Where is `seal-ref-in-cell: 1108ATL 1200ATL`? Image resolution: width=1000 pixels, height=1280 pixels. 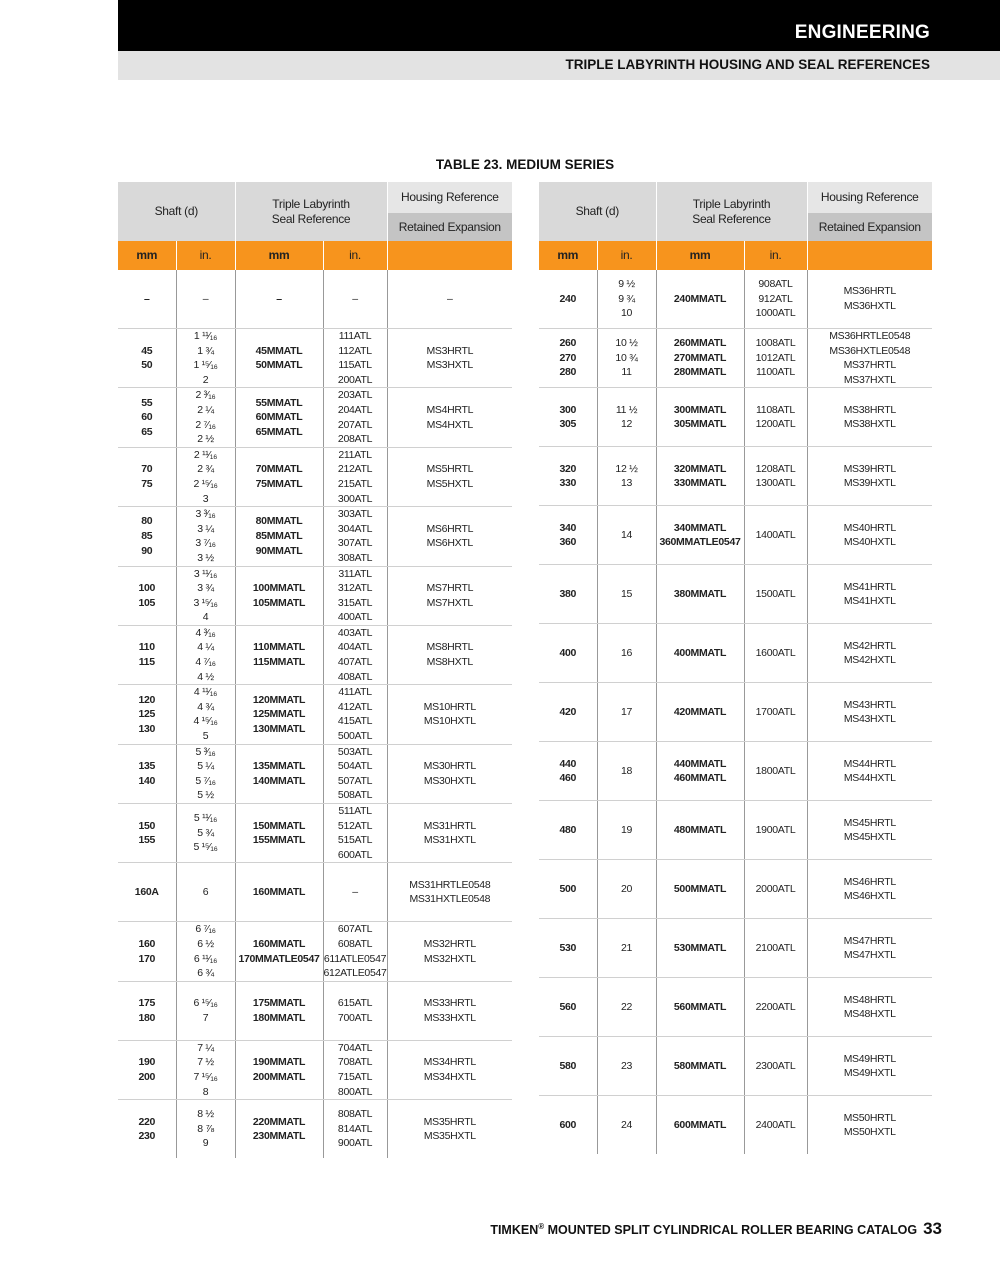 seal-ref-in-cell: 1108ATL 1200ATL is located at coordinates (775, 417).